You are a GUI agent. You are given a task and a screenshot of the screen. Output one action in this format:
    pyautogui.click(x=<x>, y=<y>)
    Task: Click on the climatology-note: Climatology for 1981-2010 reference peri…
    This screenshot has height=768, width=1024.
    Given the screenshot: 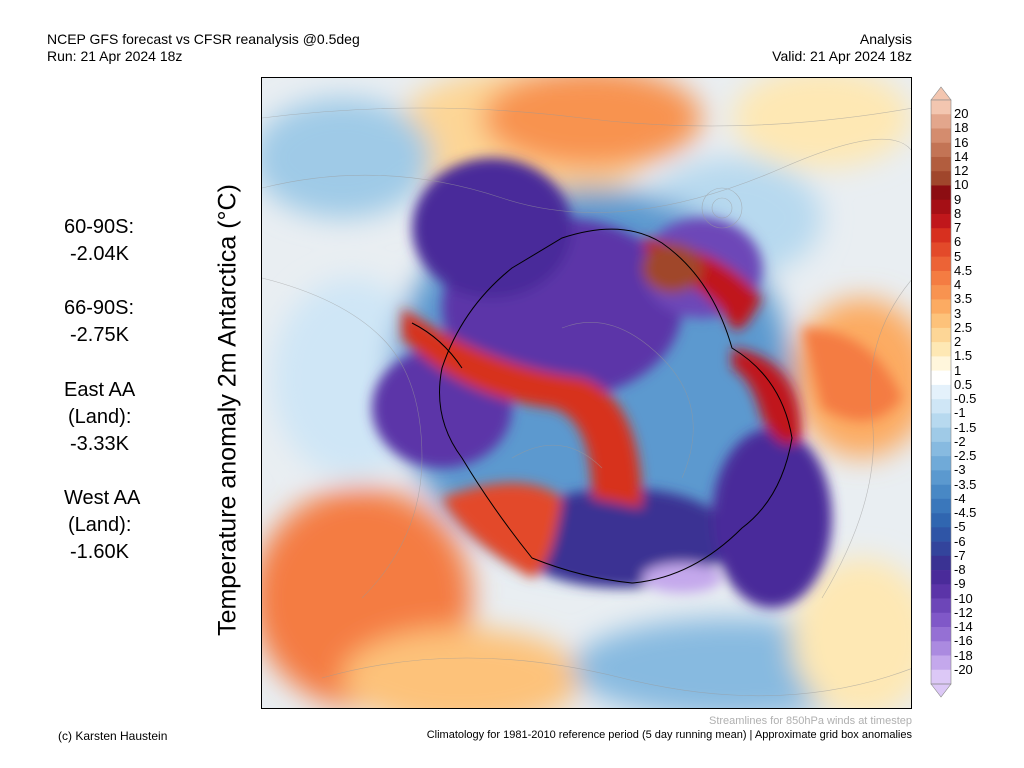 What is the action you would take?
    pyautogui.click(x=669, y=735)
    